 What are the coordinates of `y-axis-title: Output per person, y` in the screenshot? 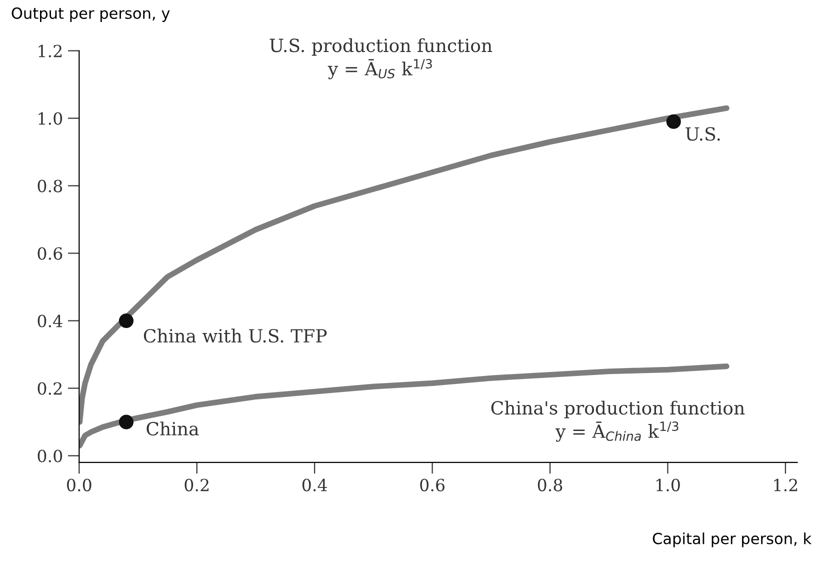 It's located at (91, 14).